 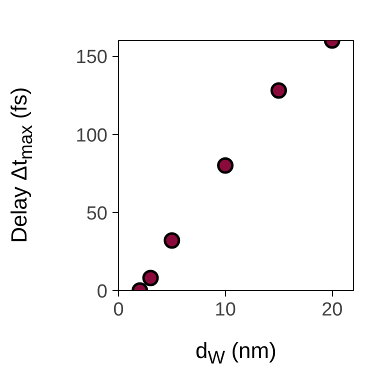 What do you see at coordinates (92, 57) in the screenshot?
I see `y-tick-label: 150` at bounding box center [92, 57].